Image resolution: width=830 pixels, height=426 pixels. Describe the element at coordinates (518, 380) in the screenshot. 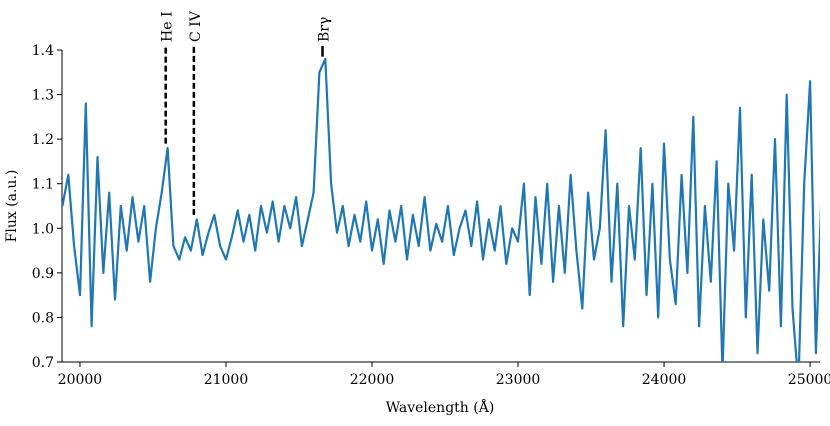

I see `x-tick-label: 23000` at that location.